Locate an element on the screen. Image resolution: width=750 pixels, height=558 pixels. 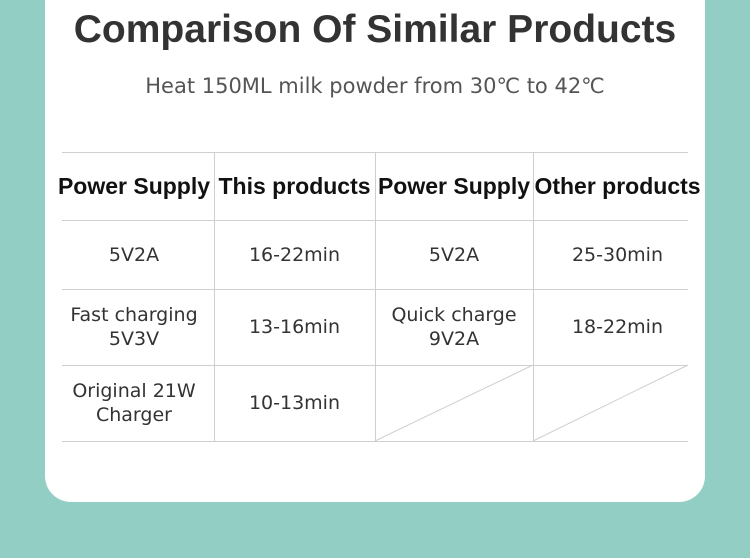
table-cell: 18-22min is located at coordinates (617, 327).